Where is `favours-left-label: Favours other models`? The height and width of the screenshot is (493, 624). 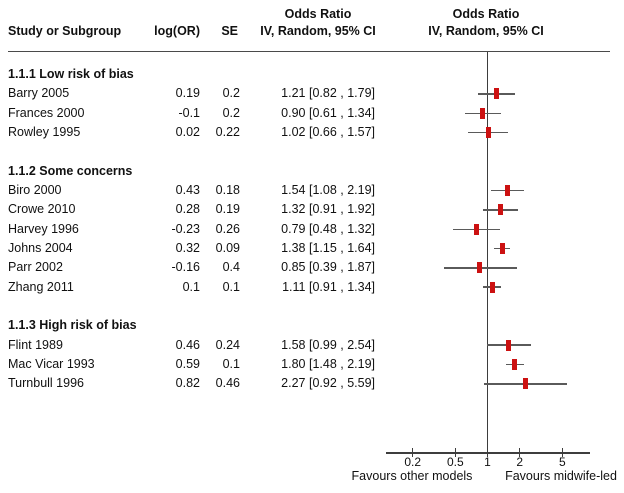 favours-left-label: Favours other models is located at coordinates (412, 476).